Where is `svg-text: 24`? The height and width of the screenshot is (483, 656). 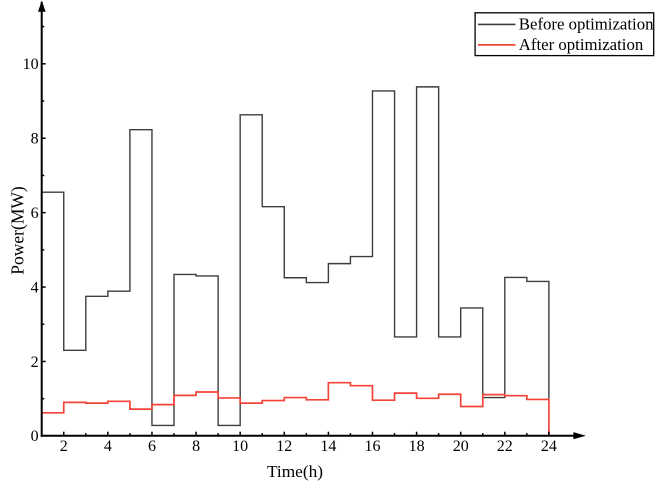
svg-text: 24 is located at coordinates (549, 446).